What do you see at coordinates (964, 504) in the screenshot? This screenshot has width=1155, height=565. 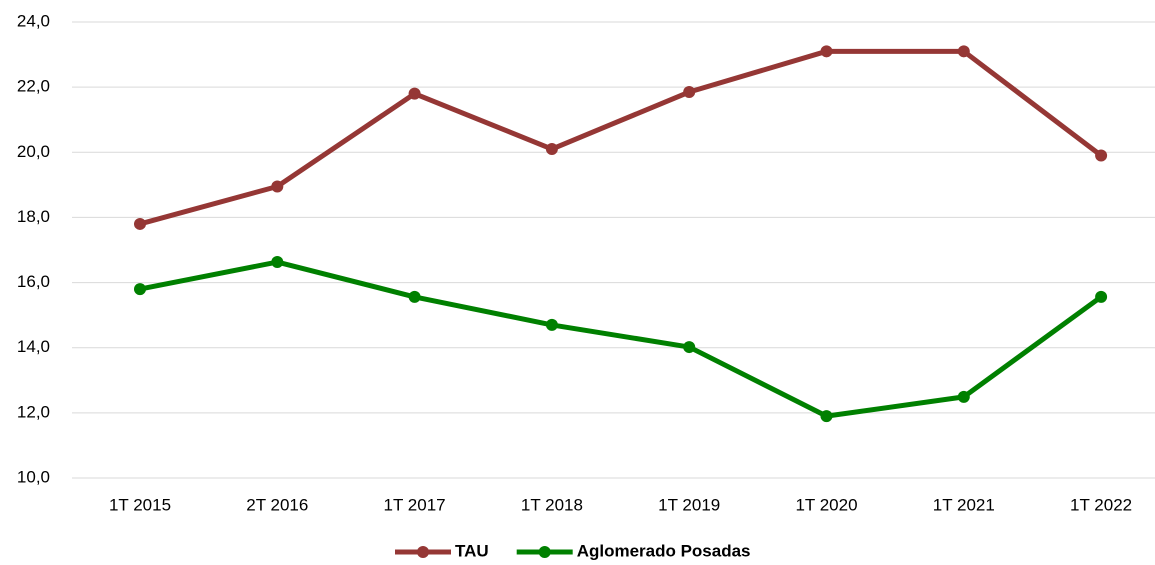 I see `x-tick-label: 1T 2021` at bounding box center [964, 504].